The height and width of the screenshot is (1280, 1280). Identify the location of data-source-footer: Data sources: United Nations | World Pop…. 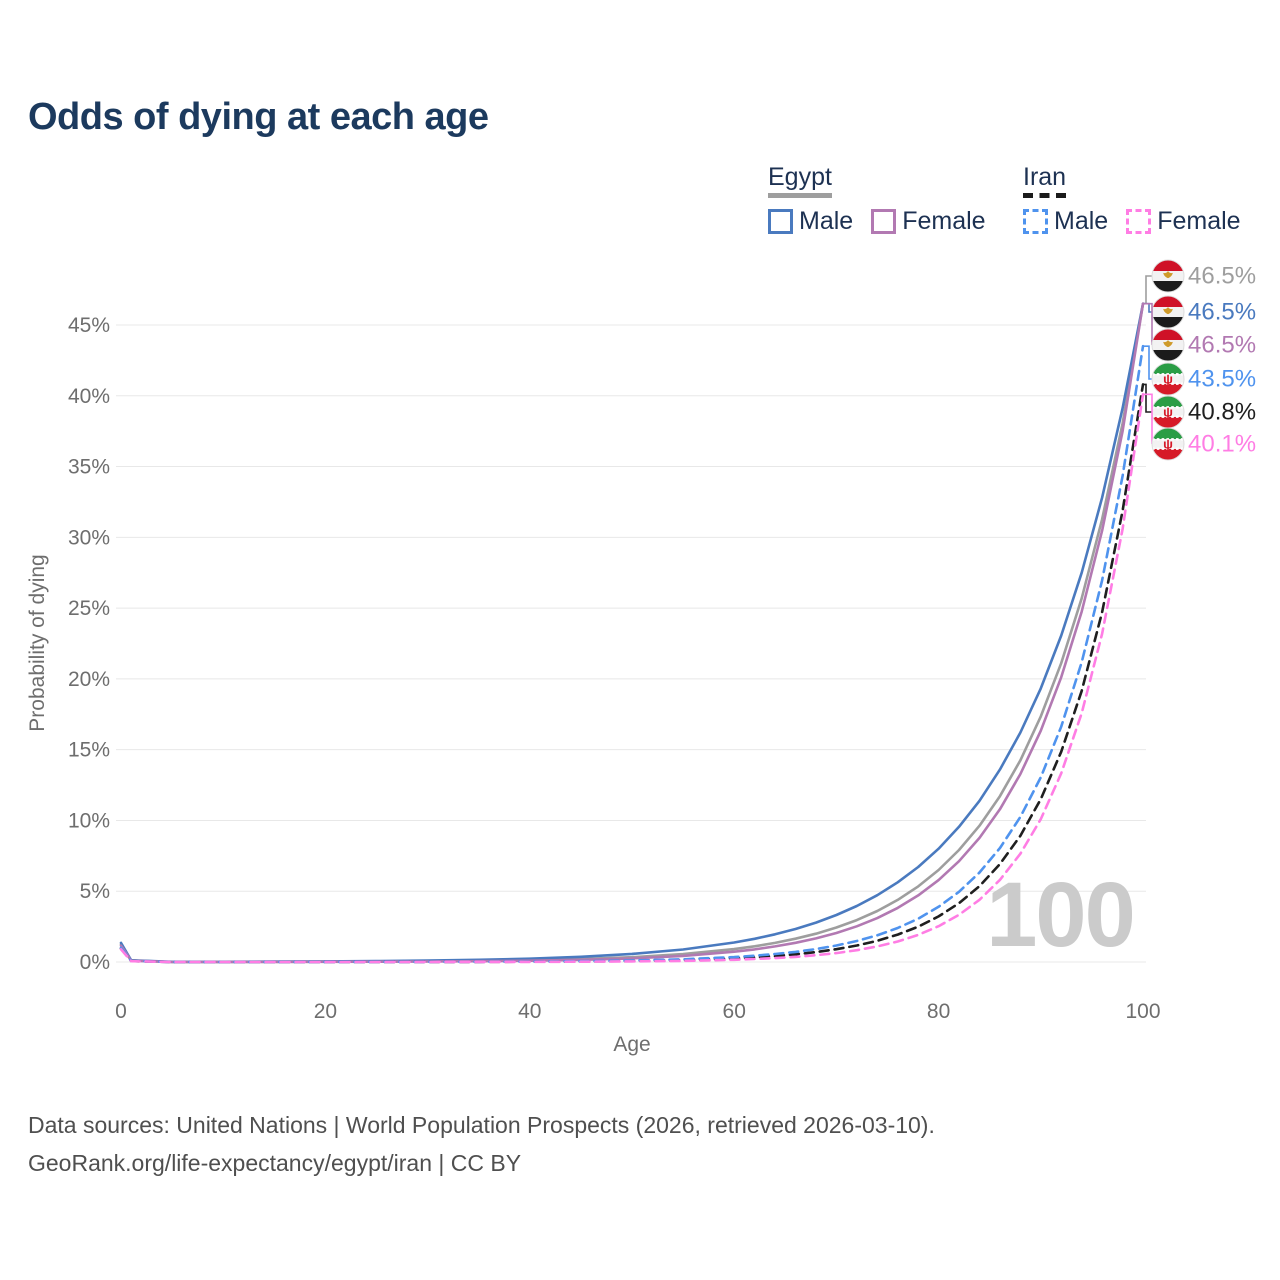
(481, 1144).